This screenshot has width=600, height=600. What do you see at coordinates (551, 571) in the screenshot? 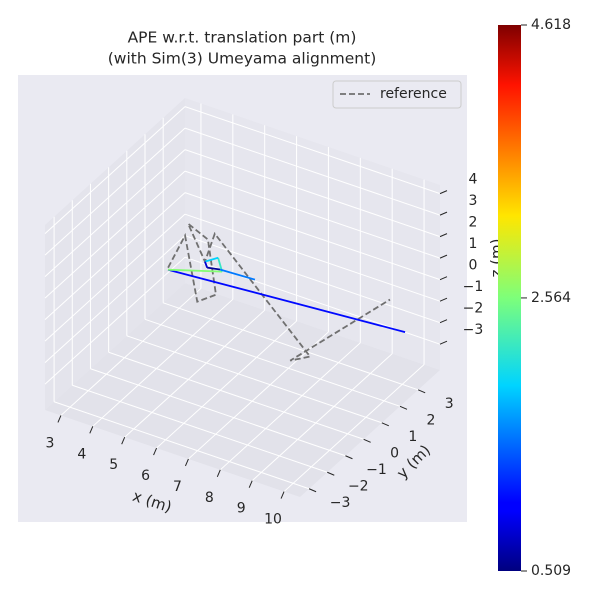
I see `colorbar-tick-label: 0.509` at bounding box center [551, 571].